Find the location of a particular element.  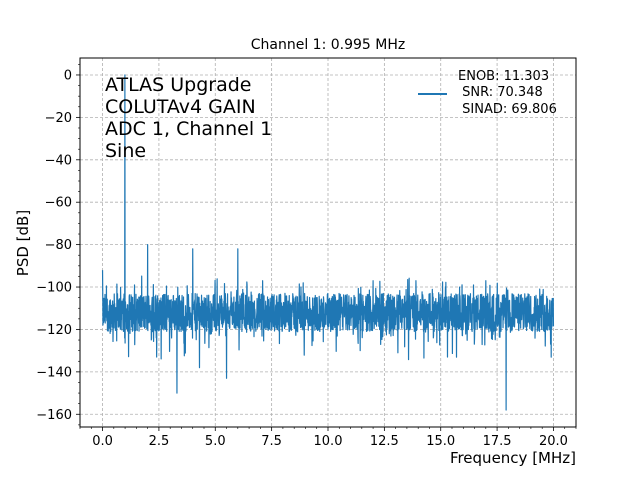

x-tick-label: 7.5 is located at coordinates (271, 441).